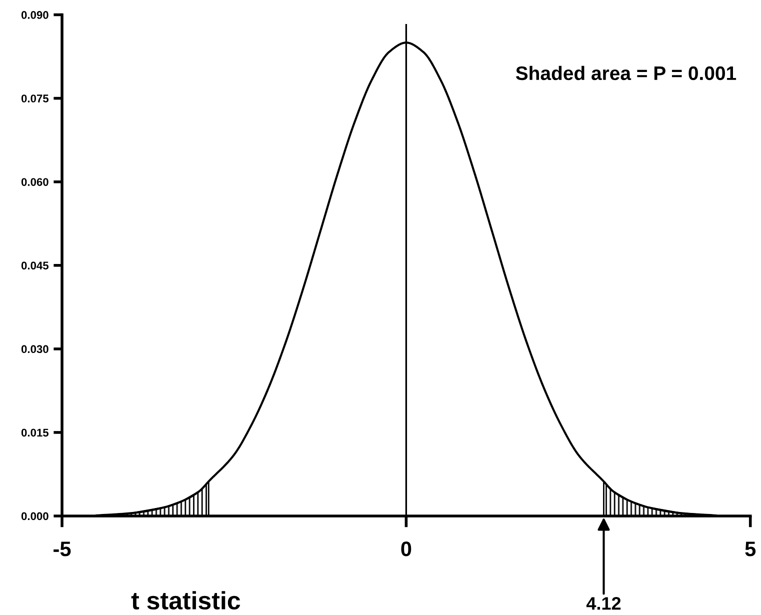 The image size is (761, 615). Describe the element at coordinates (62, 549) in the screenshot. I see `x-tick-label: -5` at that location.